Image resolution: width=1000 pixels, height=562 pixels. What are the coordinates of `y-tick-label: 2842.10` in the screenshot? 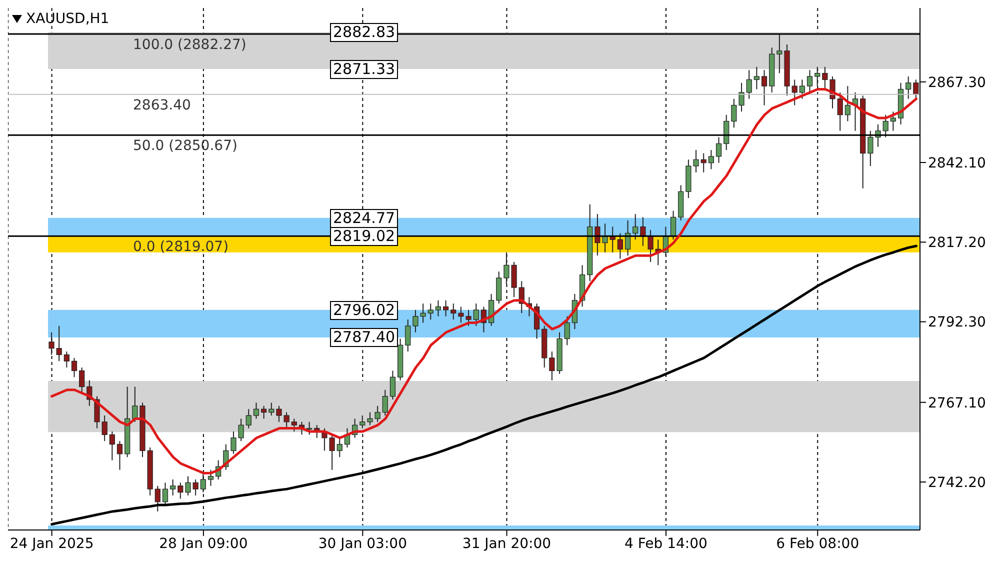 It's located at (957, 163).